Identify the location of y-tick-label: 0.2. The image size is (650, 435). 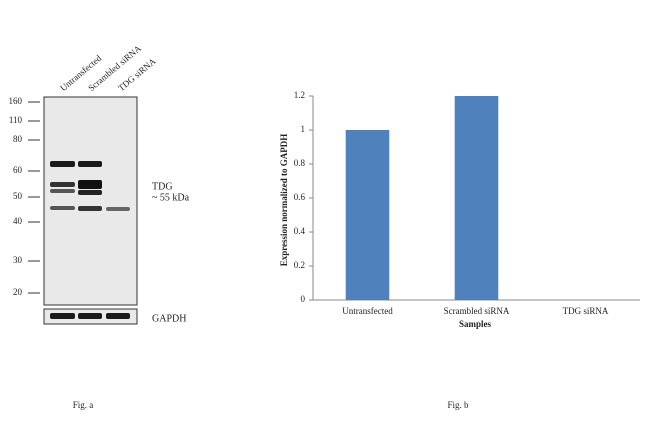
(299, 265).